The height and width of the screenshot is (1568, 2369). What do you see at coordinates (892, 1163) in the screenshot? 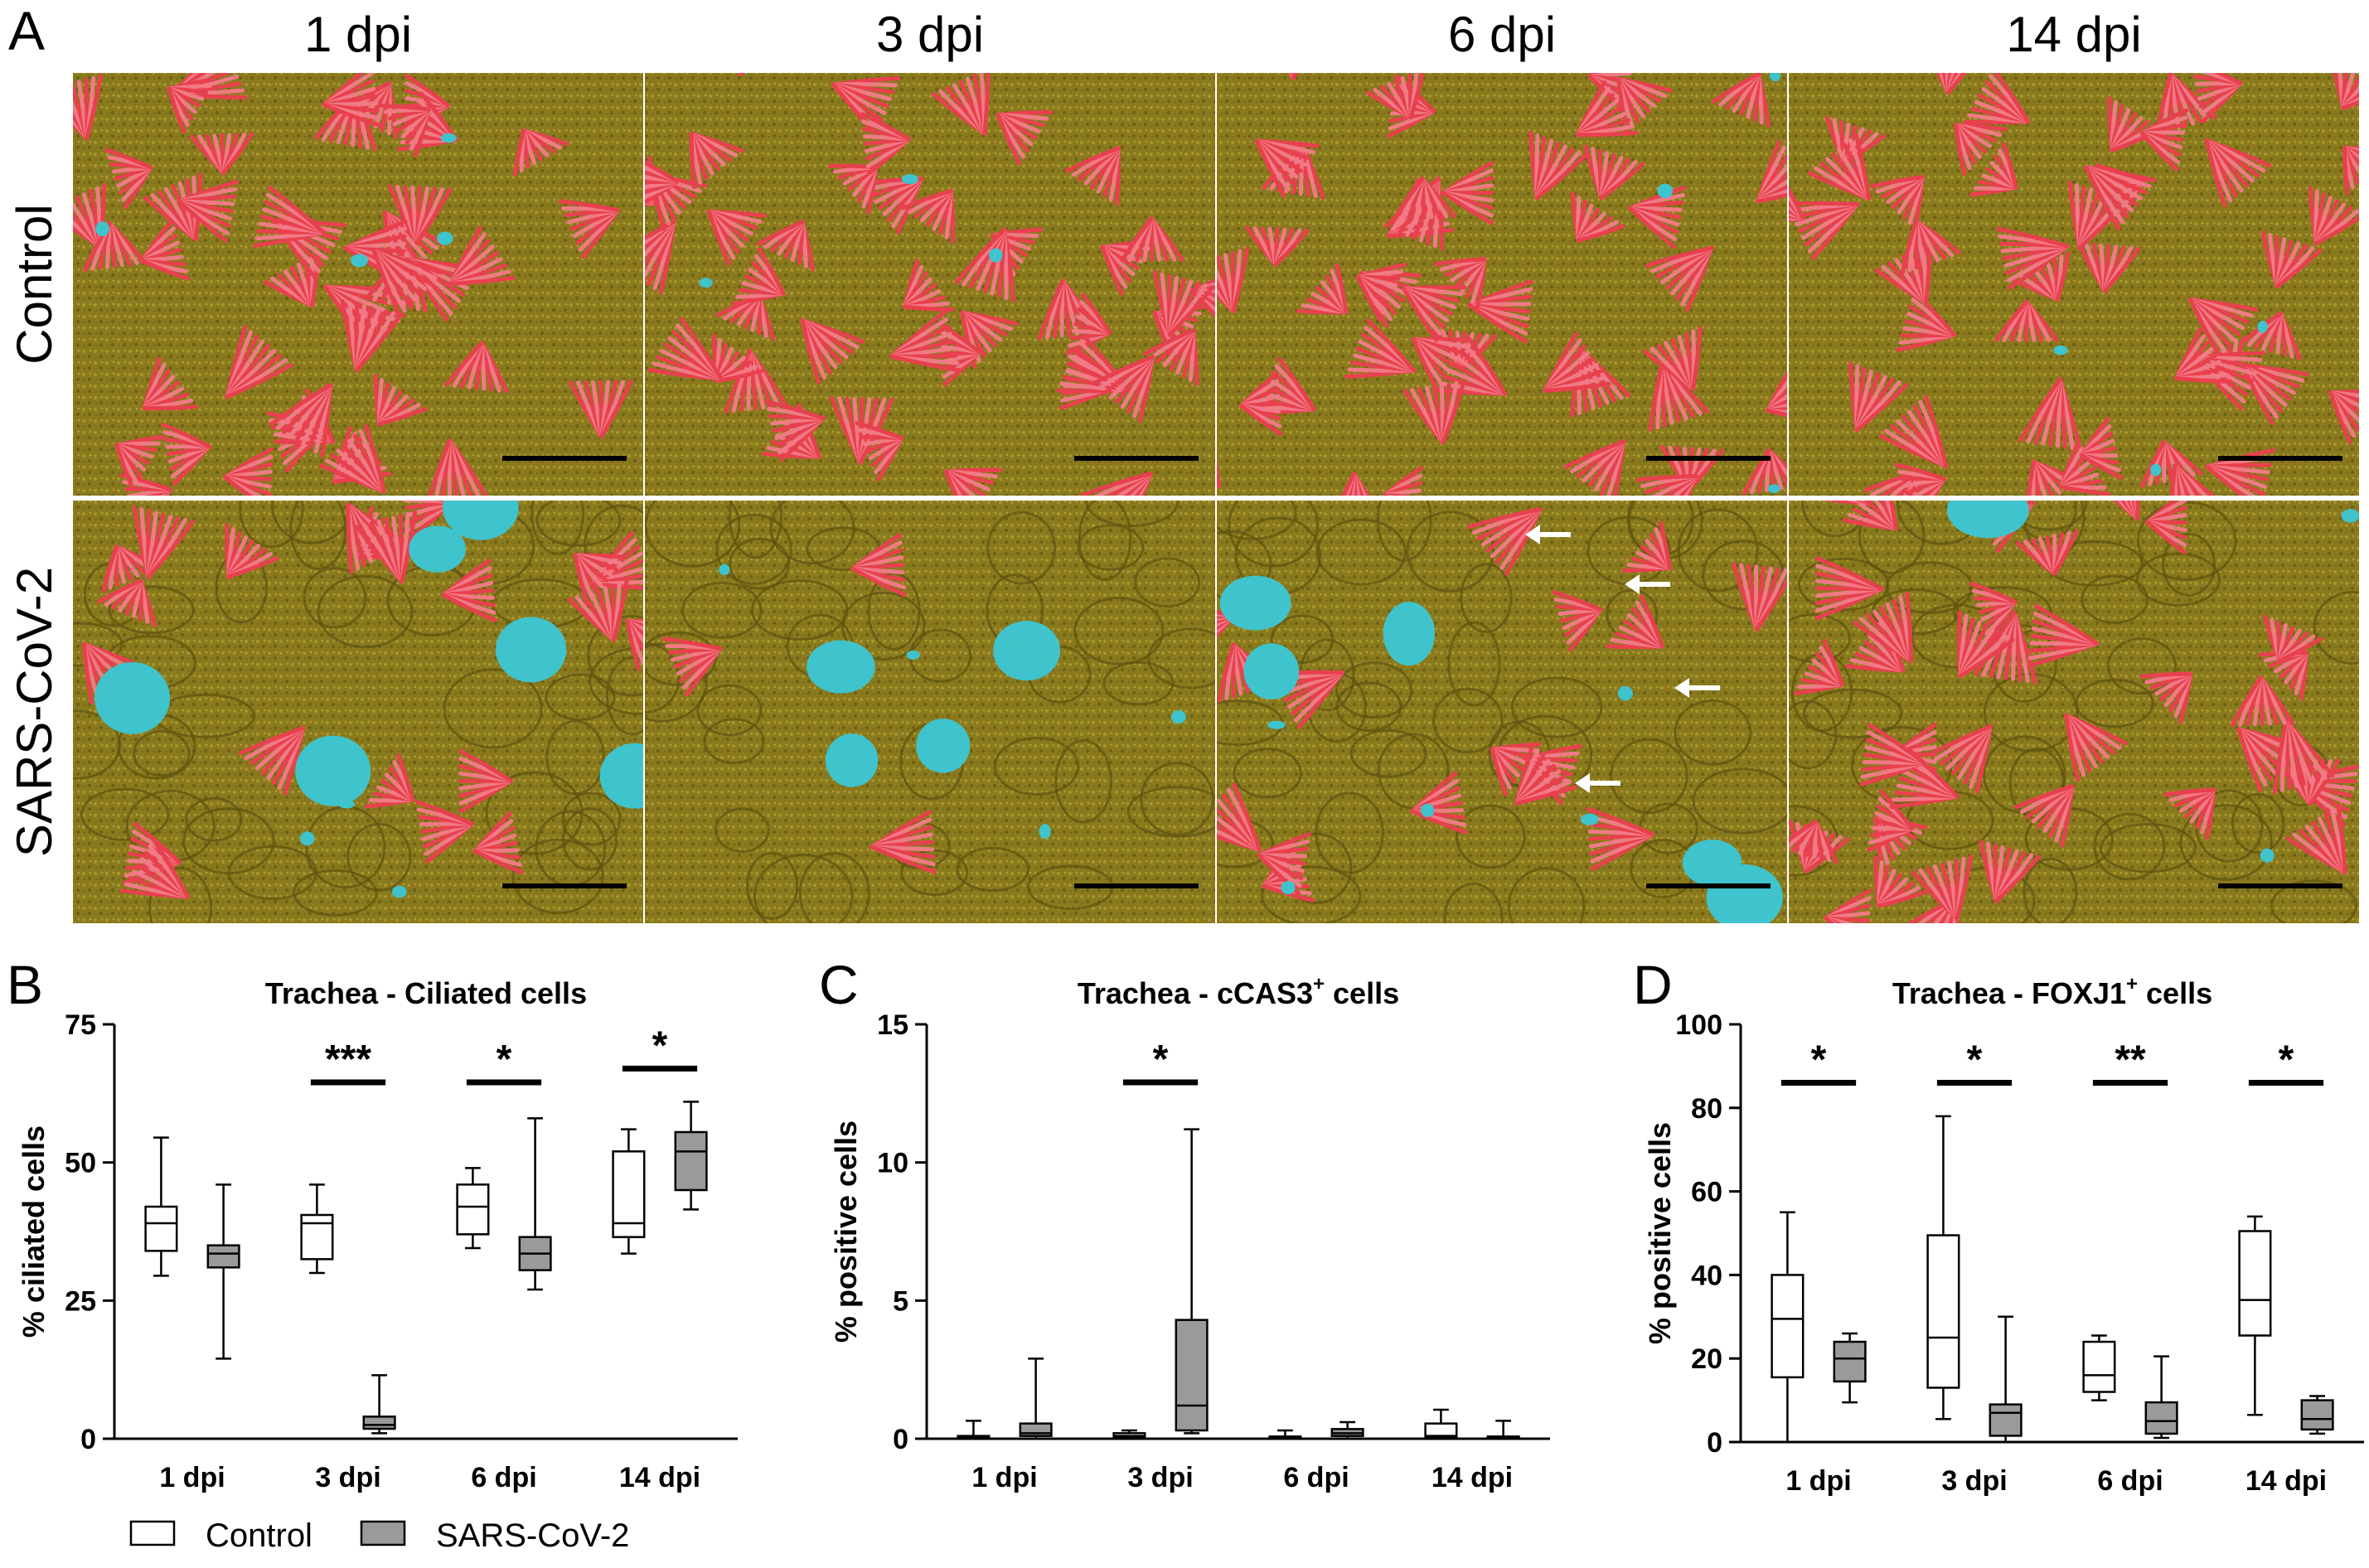
I see `y-tick-label: 10` at bounding box center [892, 1163].